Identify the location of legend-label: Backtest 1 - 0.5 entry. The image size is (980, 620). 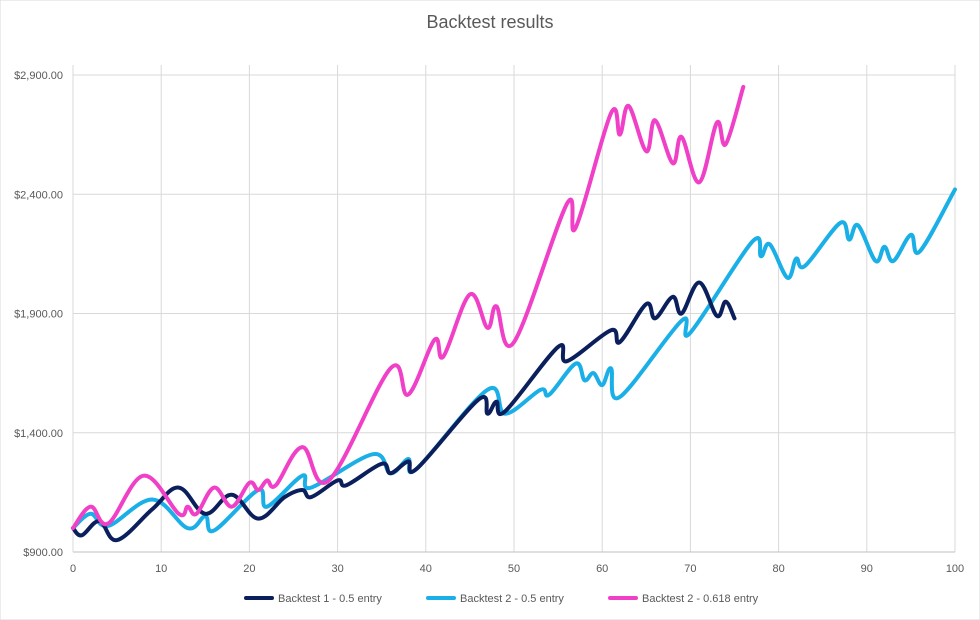
(330, 599).